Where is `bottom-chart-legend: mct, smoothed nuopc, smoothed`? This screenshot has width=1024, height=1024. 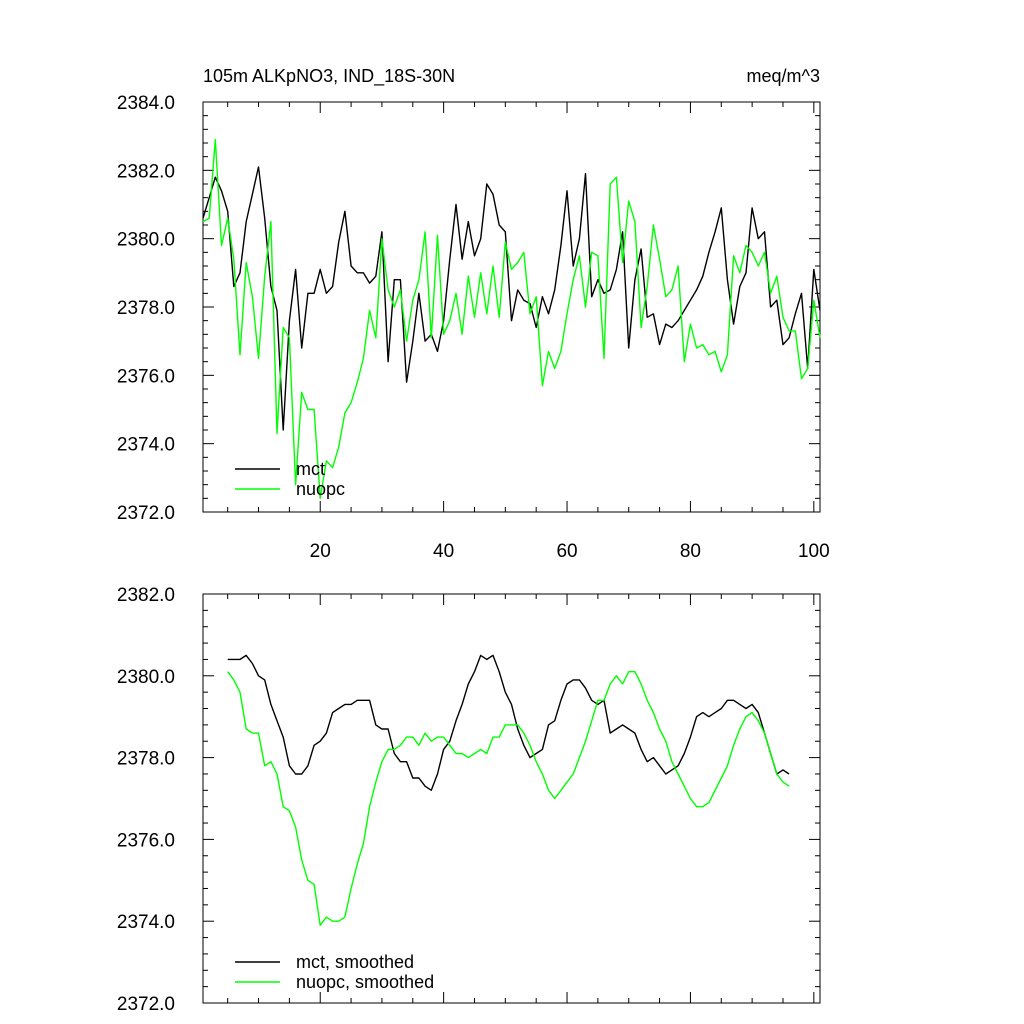 bottom-chart-legend: mct, smoothed nuopc, smoothed is located at coordinates (334, 972).